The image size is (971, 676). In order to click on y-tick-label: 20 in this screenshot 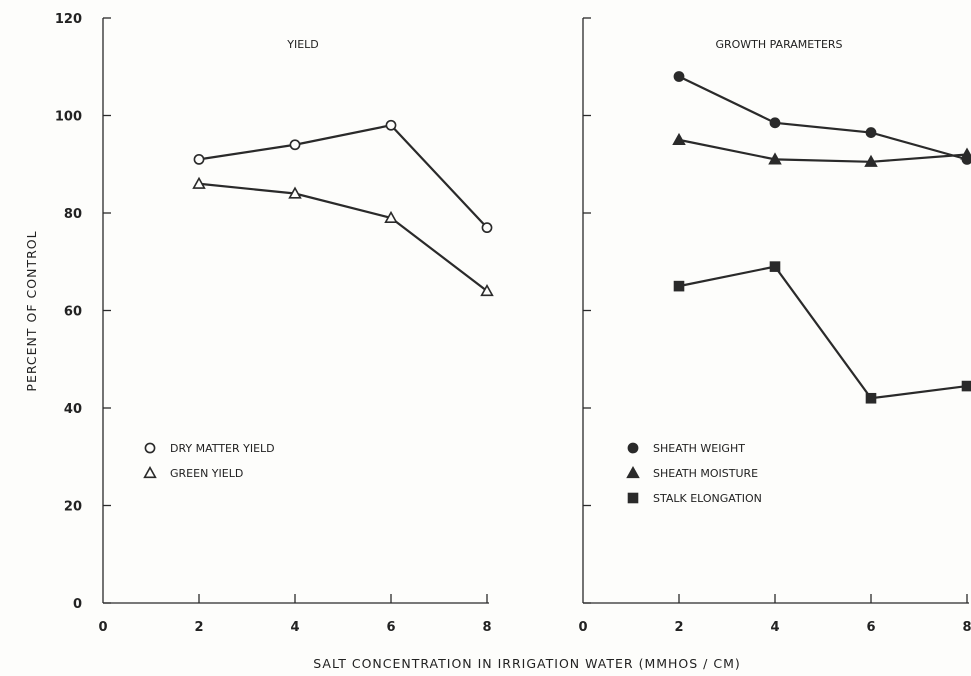, I will do `click(73, 507)`.